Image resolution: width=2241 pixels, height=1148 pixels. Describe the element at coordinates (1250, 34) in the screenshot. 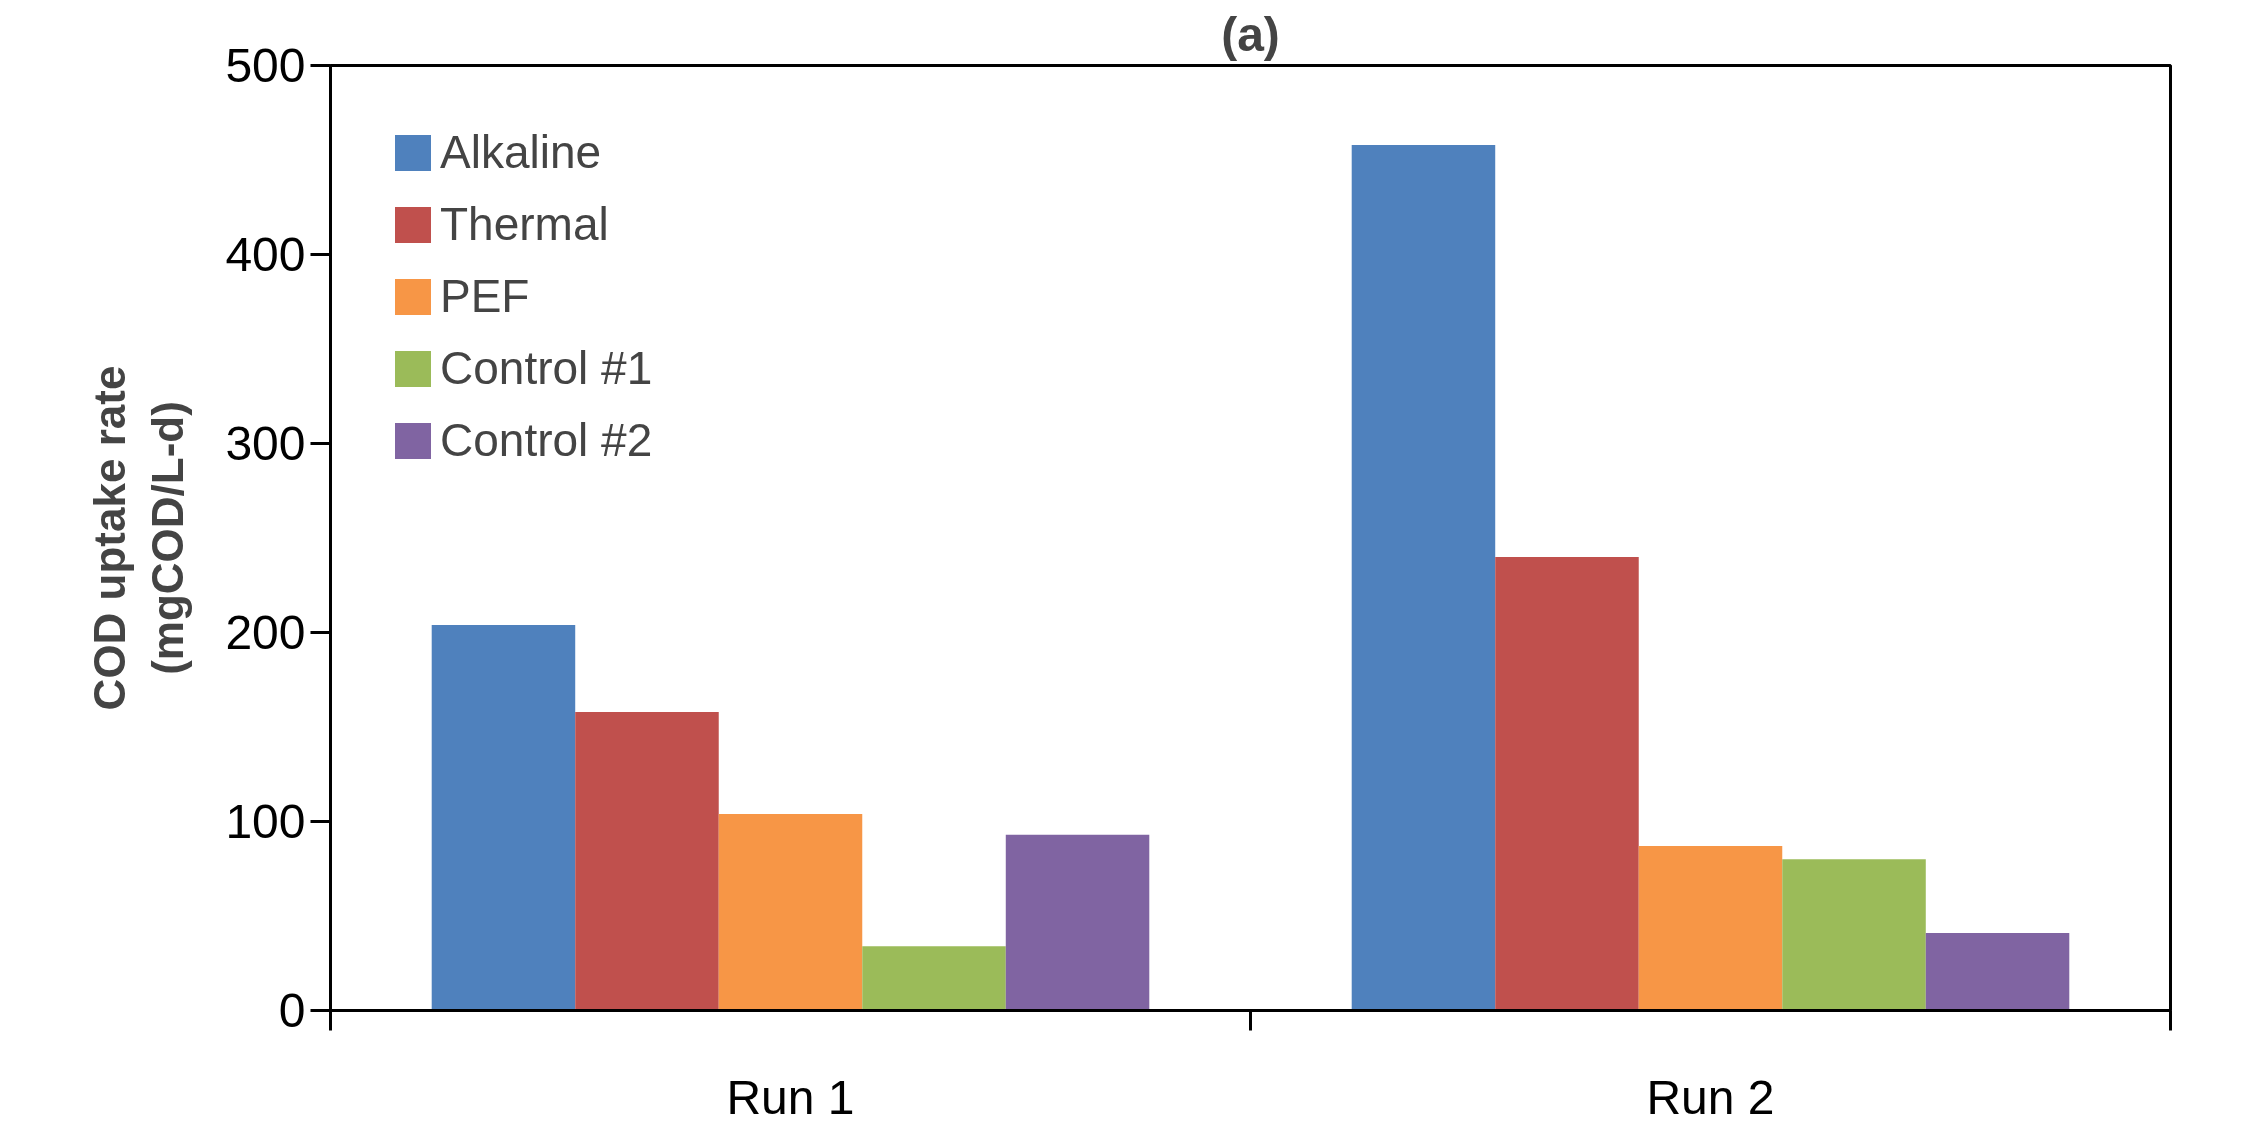

I see `chart-title: (a)` at that location.